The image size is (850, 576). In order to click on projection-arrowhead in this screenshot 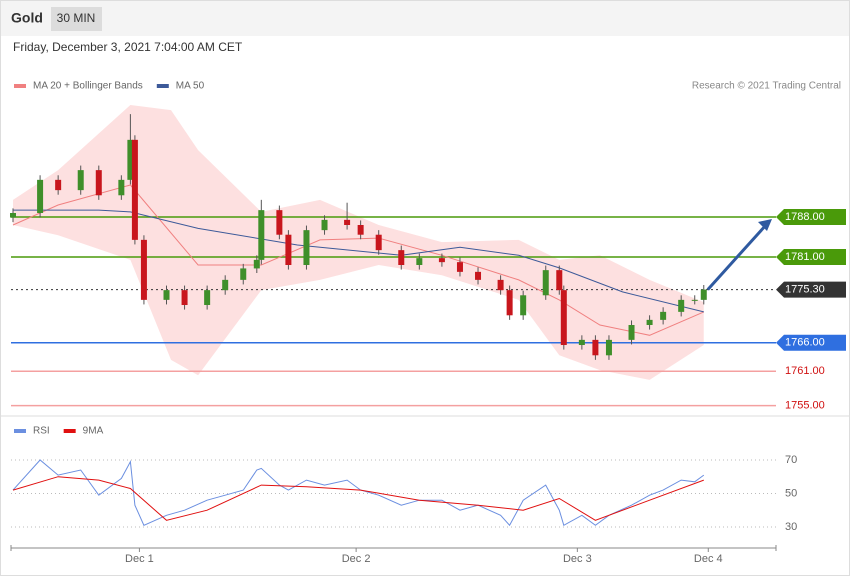, I will do `click(765, 224)`.